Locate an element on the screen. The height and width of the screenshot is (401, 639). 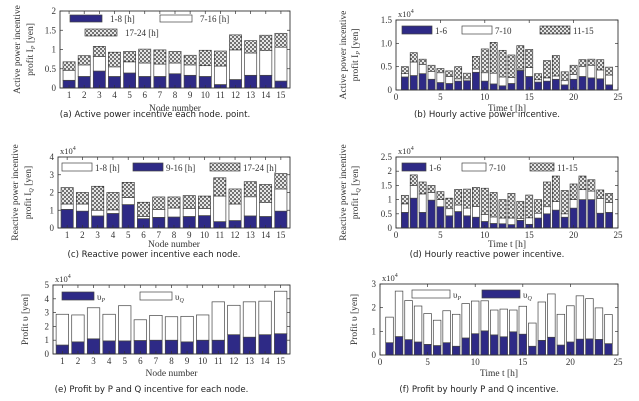
y-tick-label: 2 is located at coordinates (374, 308).